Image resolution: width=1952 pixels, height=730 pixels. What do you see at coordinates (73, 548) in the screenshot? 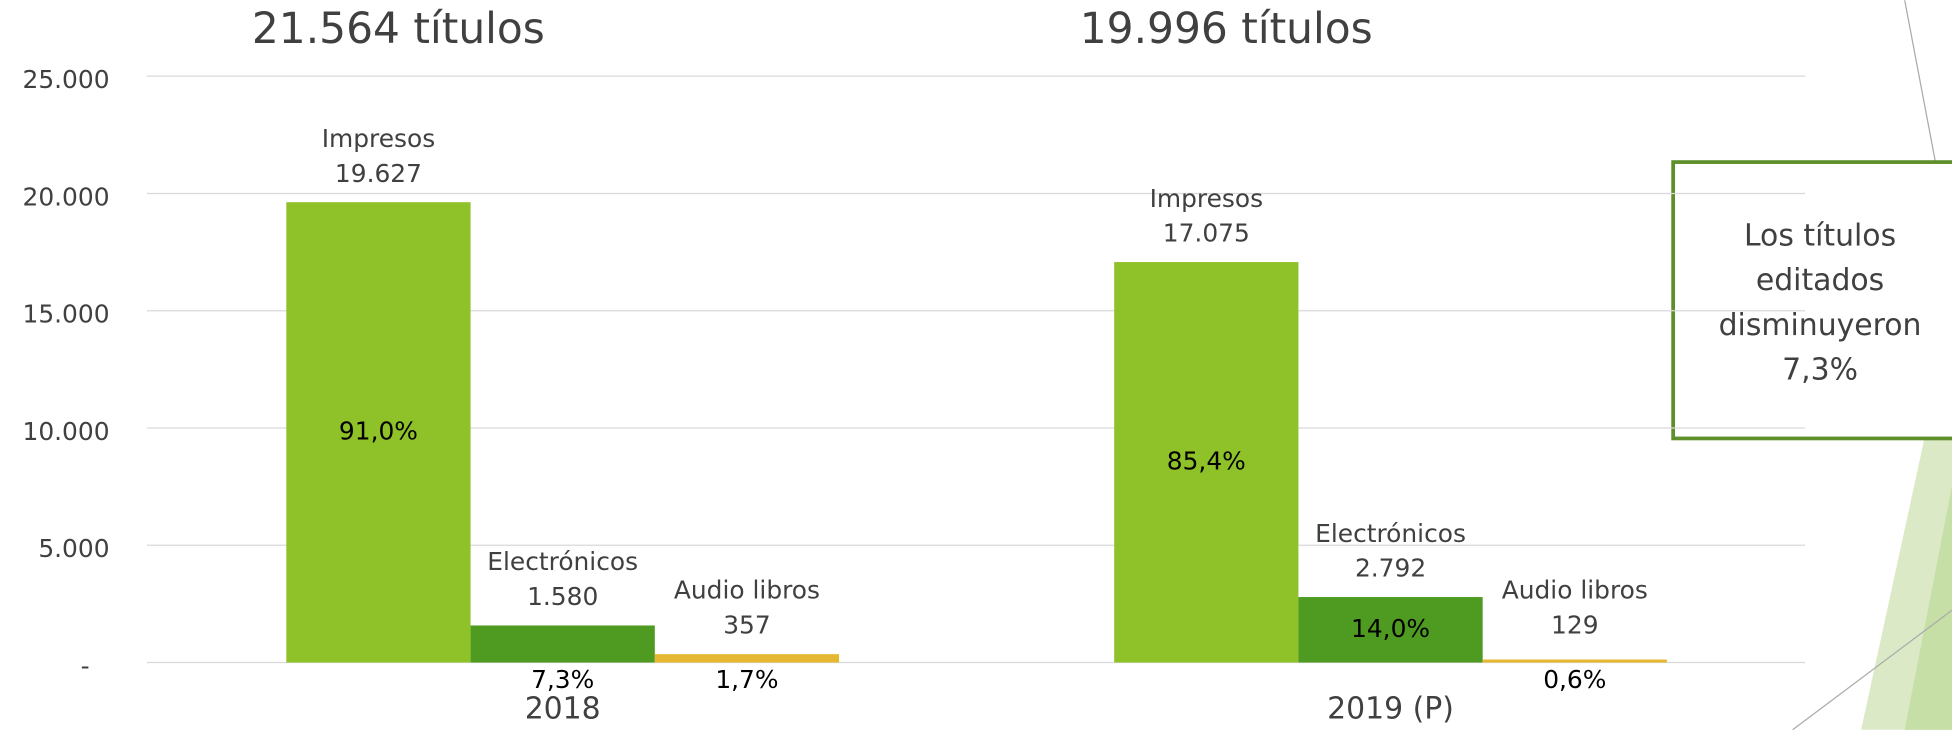
I see `y-tick-label: 5.000` at bounding box center [73, 548].